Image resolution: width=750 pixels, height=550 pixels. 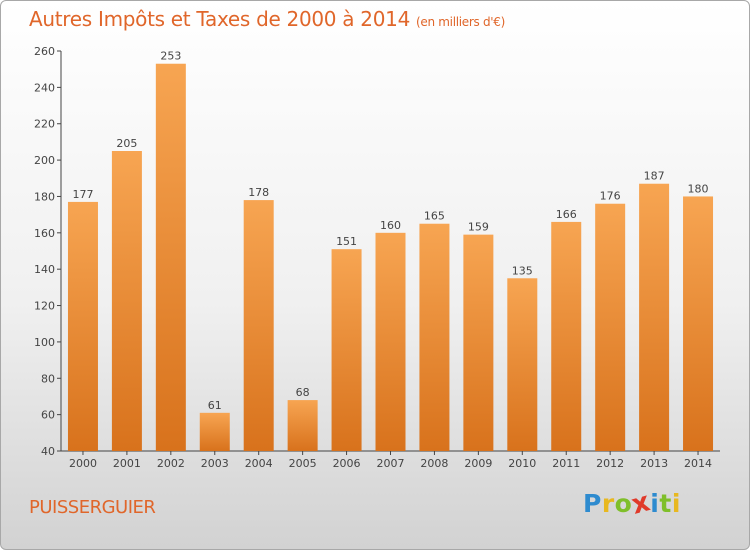 What do you see at coordinates (258, 192) in the screenshot?
I see `bar-value-label: 178` at bounding box center [258, 192].